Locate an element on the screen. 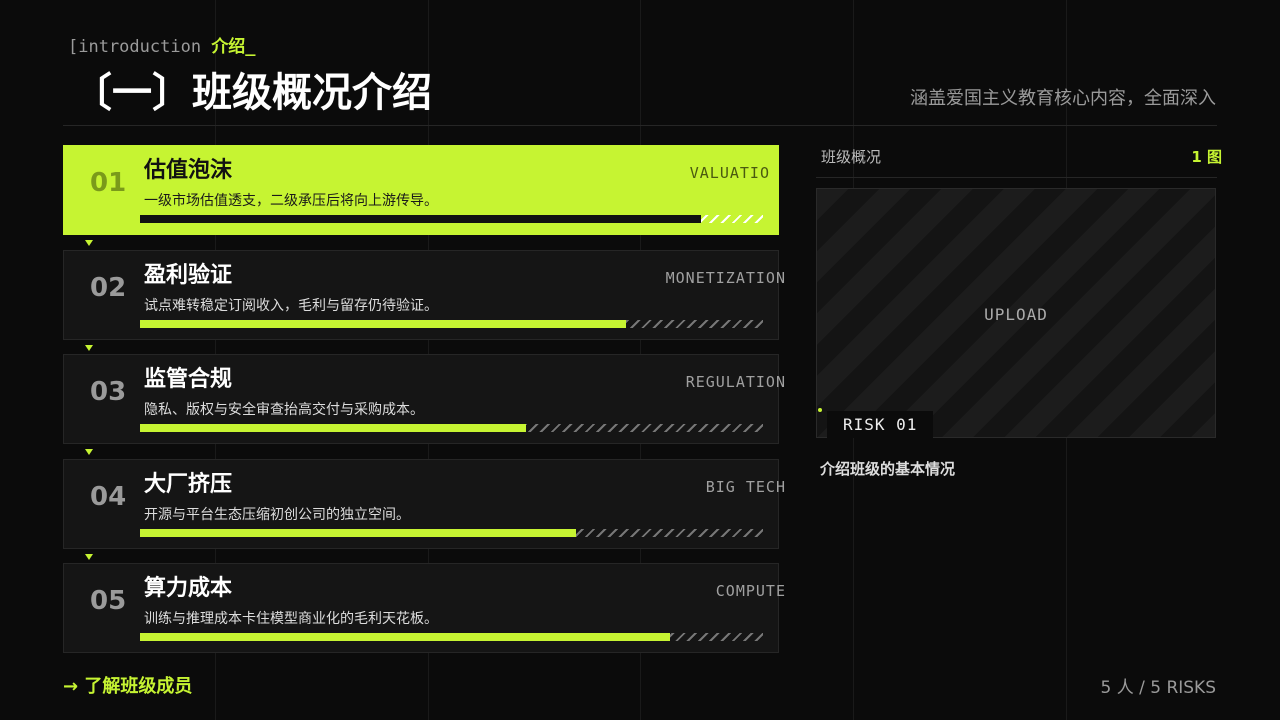 This screenshot has width=1280, height=720. item-number: 03 is located at coordinates (108, 392).